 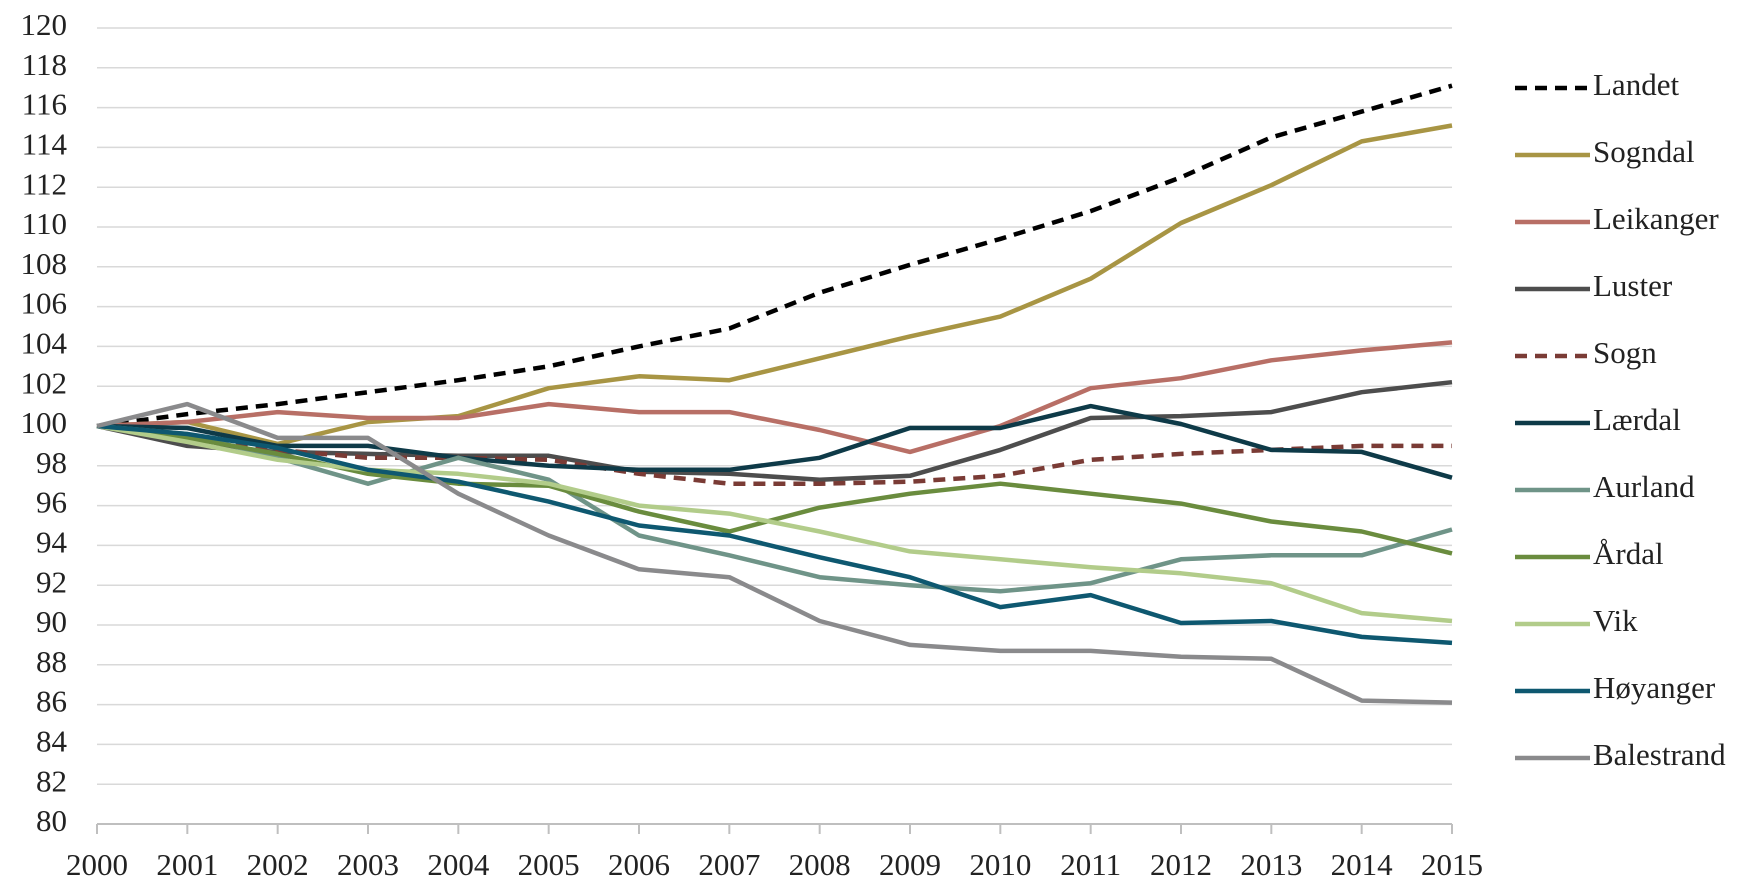 What do you see at coordinates (1659, 754) in the screenshot?
I see `legend-label: Balestrand` at bounding box center [1659, 754].